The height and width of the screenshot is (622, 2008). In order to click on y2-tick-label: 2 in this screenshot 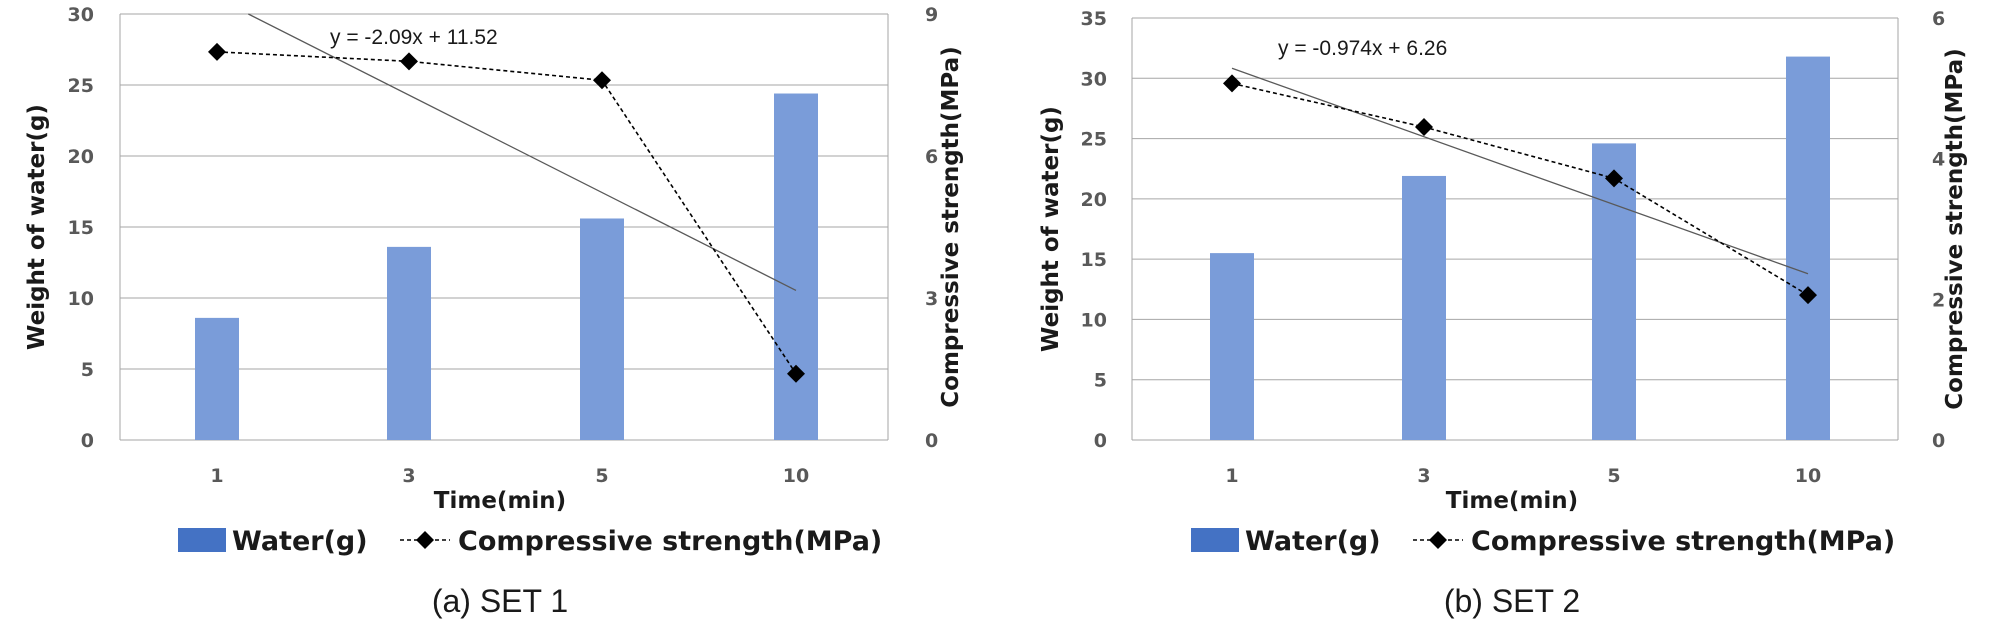, I will do `click(1938, 300)`.